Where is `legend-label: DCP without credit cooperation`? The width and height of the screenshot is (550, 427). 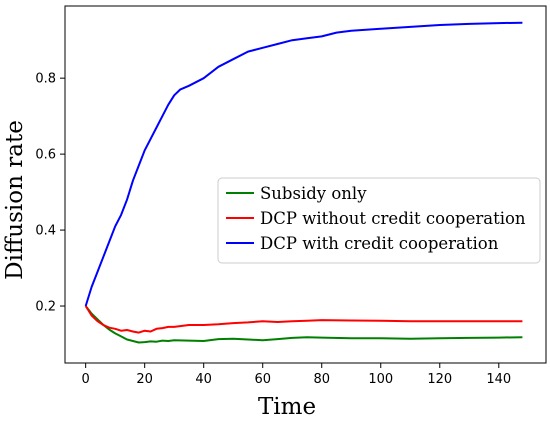
legend-label: DCP without credit cooperation is located at coordinates (393, 218).